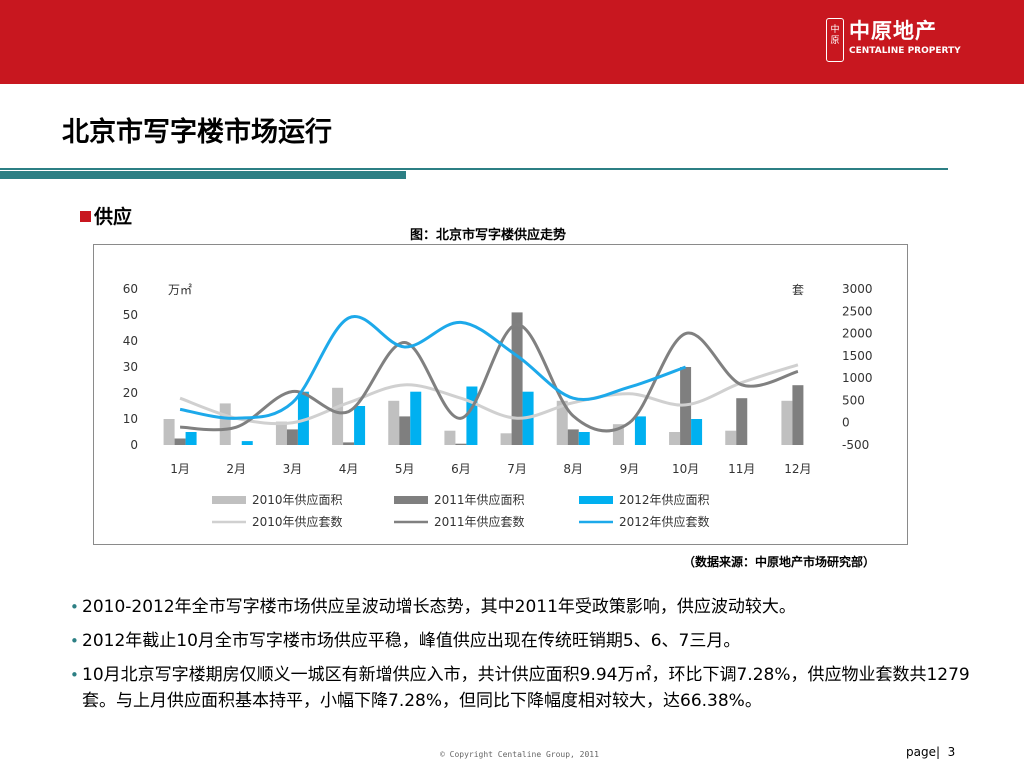  Describe the element at coordinates (130, 315) in the screenshot. I see `left-axis-tick-label: 50` at that location.